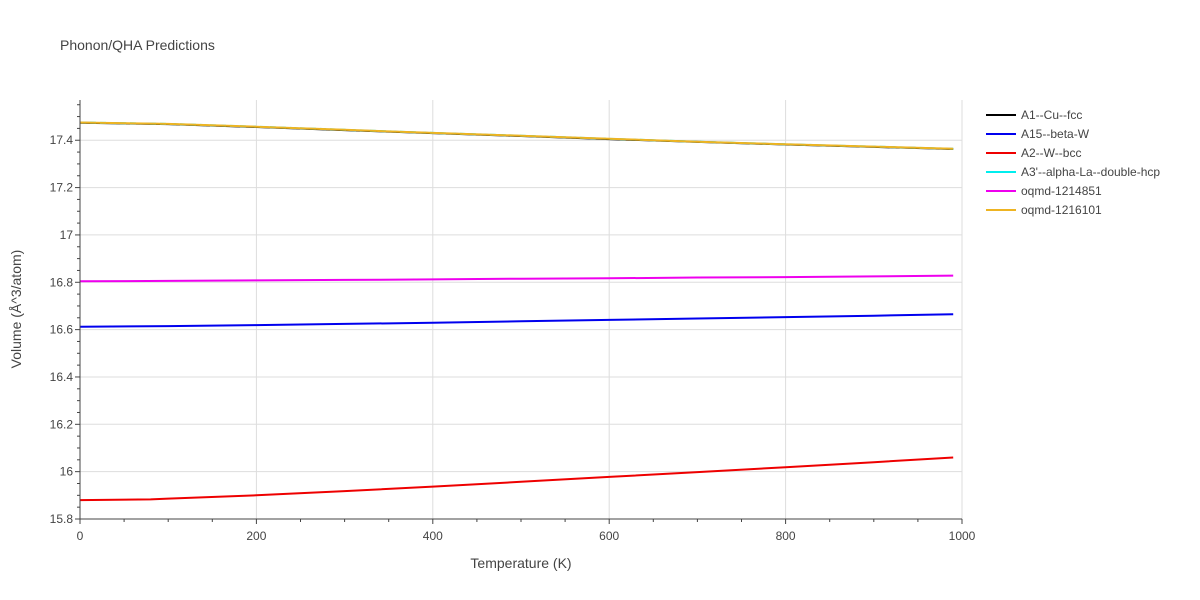  I want to click on legend-label: A3'--alpha-La--double-hcp, so click(1090, 172).